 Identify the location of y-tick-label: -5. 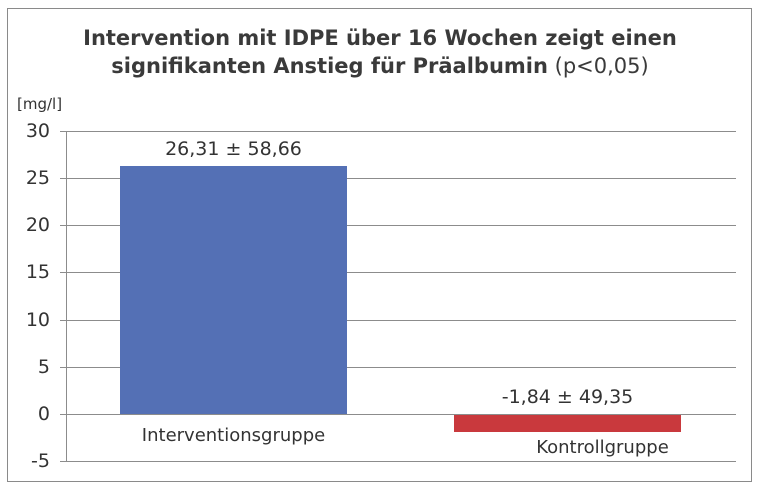
(40, 461).